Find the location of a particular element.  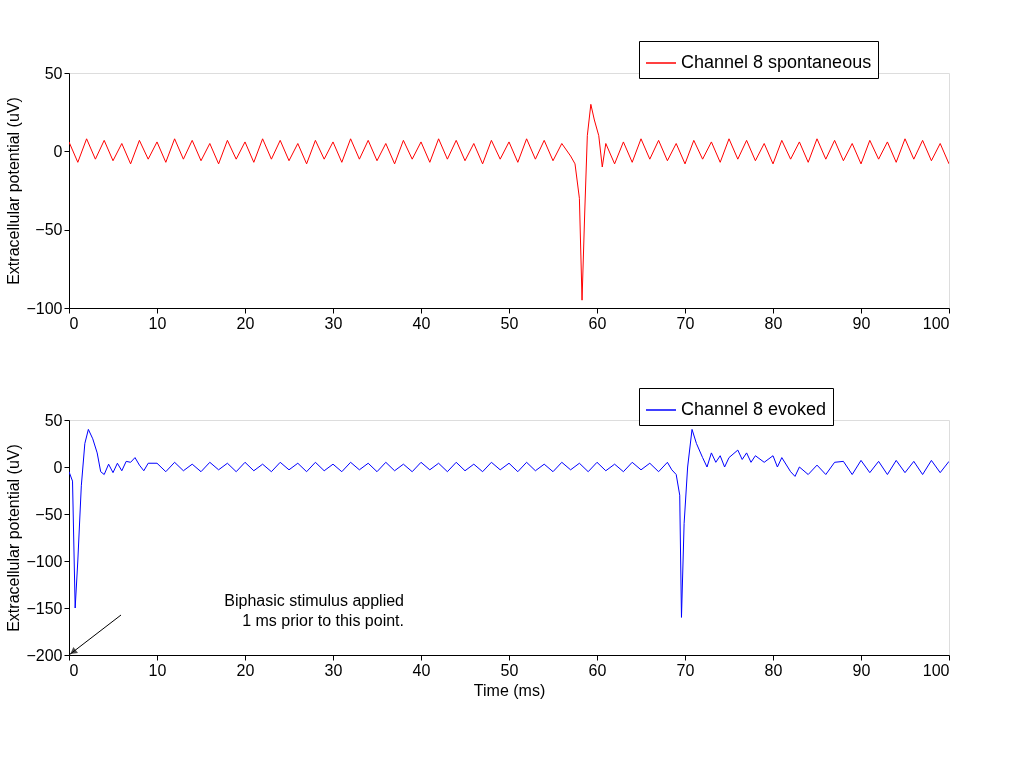

legend-label: Channel 8 spontaneous is located at coordinates (776, 62).